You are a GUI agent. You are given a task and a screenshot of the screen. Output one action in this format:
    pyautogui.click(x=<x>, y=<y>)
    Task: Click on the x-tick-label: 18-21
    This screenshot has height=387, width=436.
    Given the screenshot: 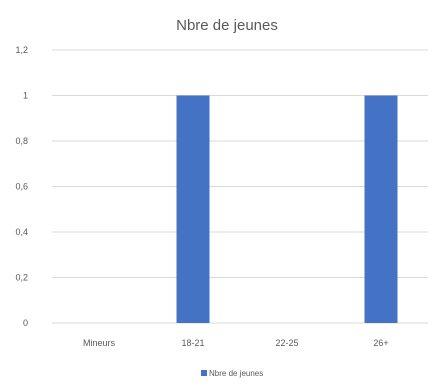 What is the action you would take?
    pyautogui.click(x=192, y=343)
    